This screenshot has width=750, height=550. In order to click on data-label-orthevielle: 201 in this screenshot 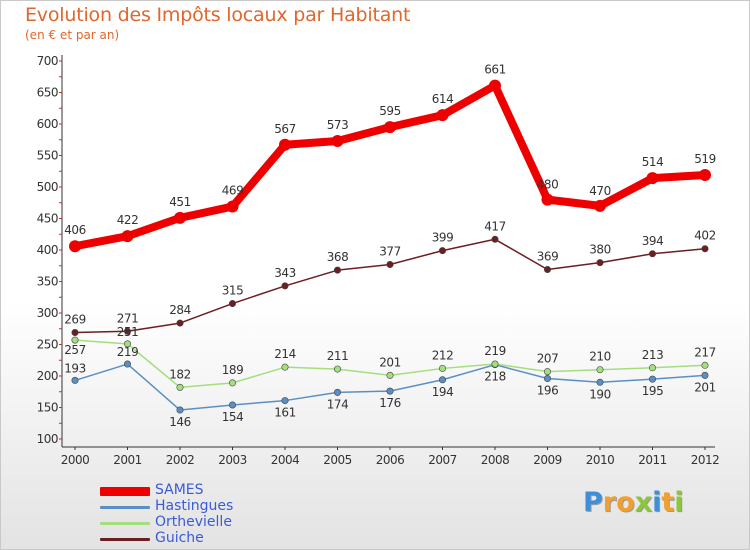, I will do `click(389, 362)`.